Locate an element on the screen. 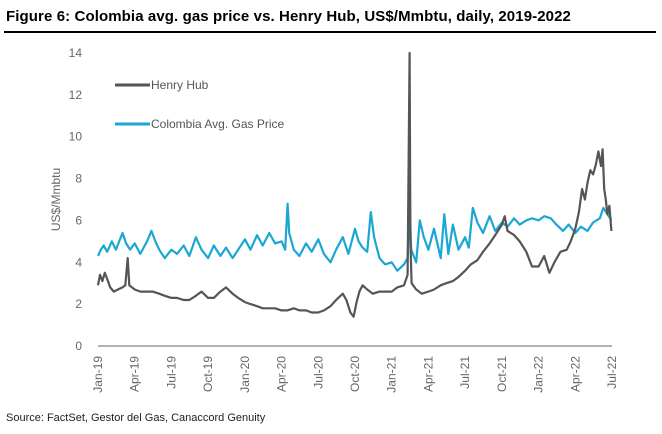 The height and width of the screenshot is (434, 662). y-tick-label: 8 is located at coordinates (78, 179).